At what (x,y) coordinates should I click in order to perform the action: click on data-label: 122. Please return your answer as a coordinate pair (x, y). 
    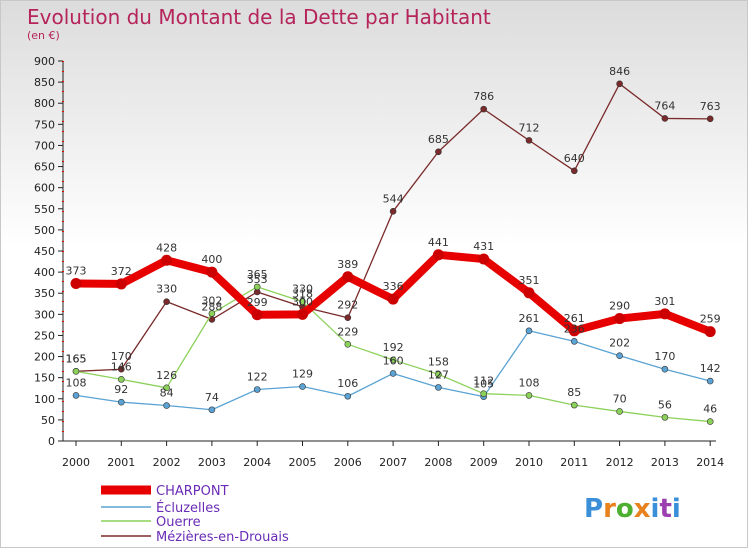
    Looking at the image, I should click on (257, 376).